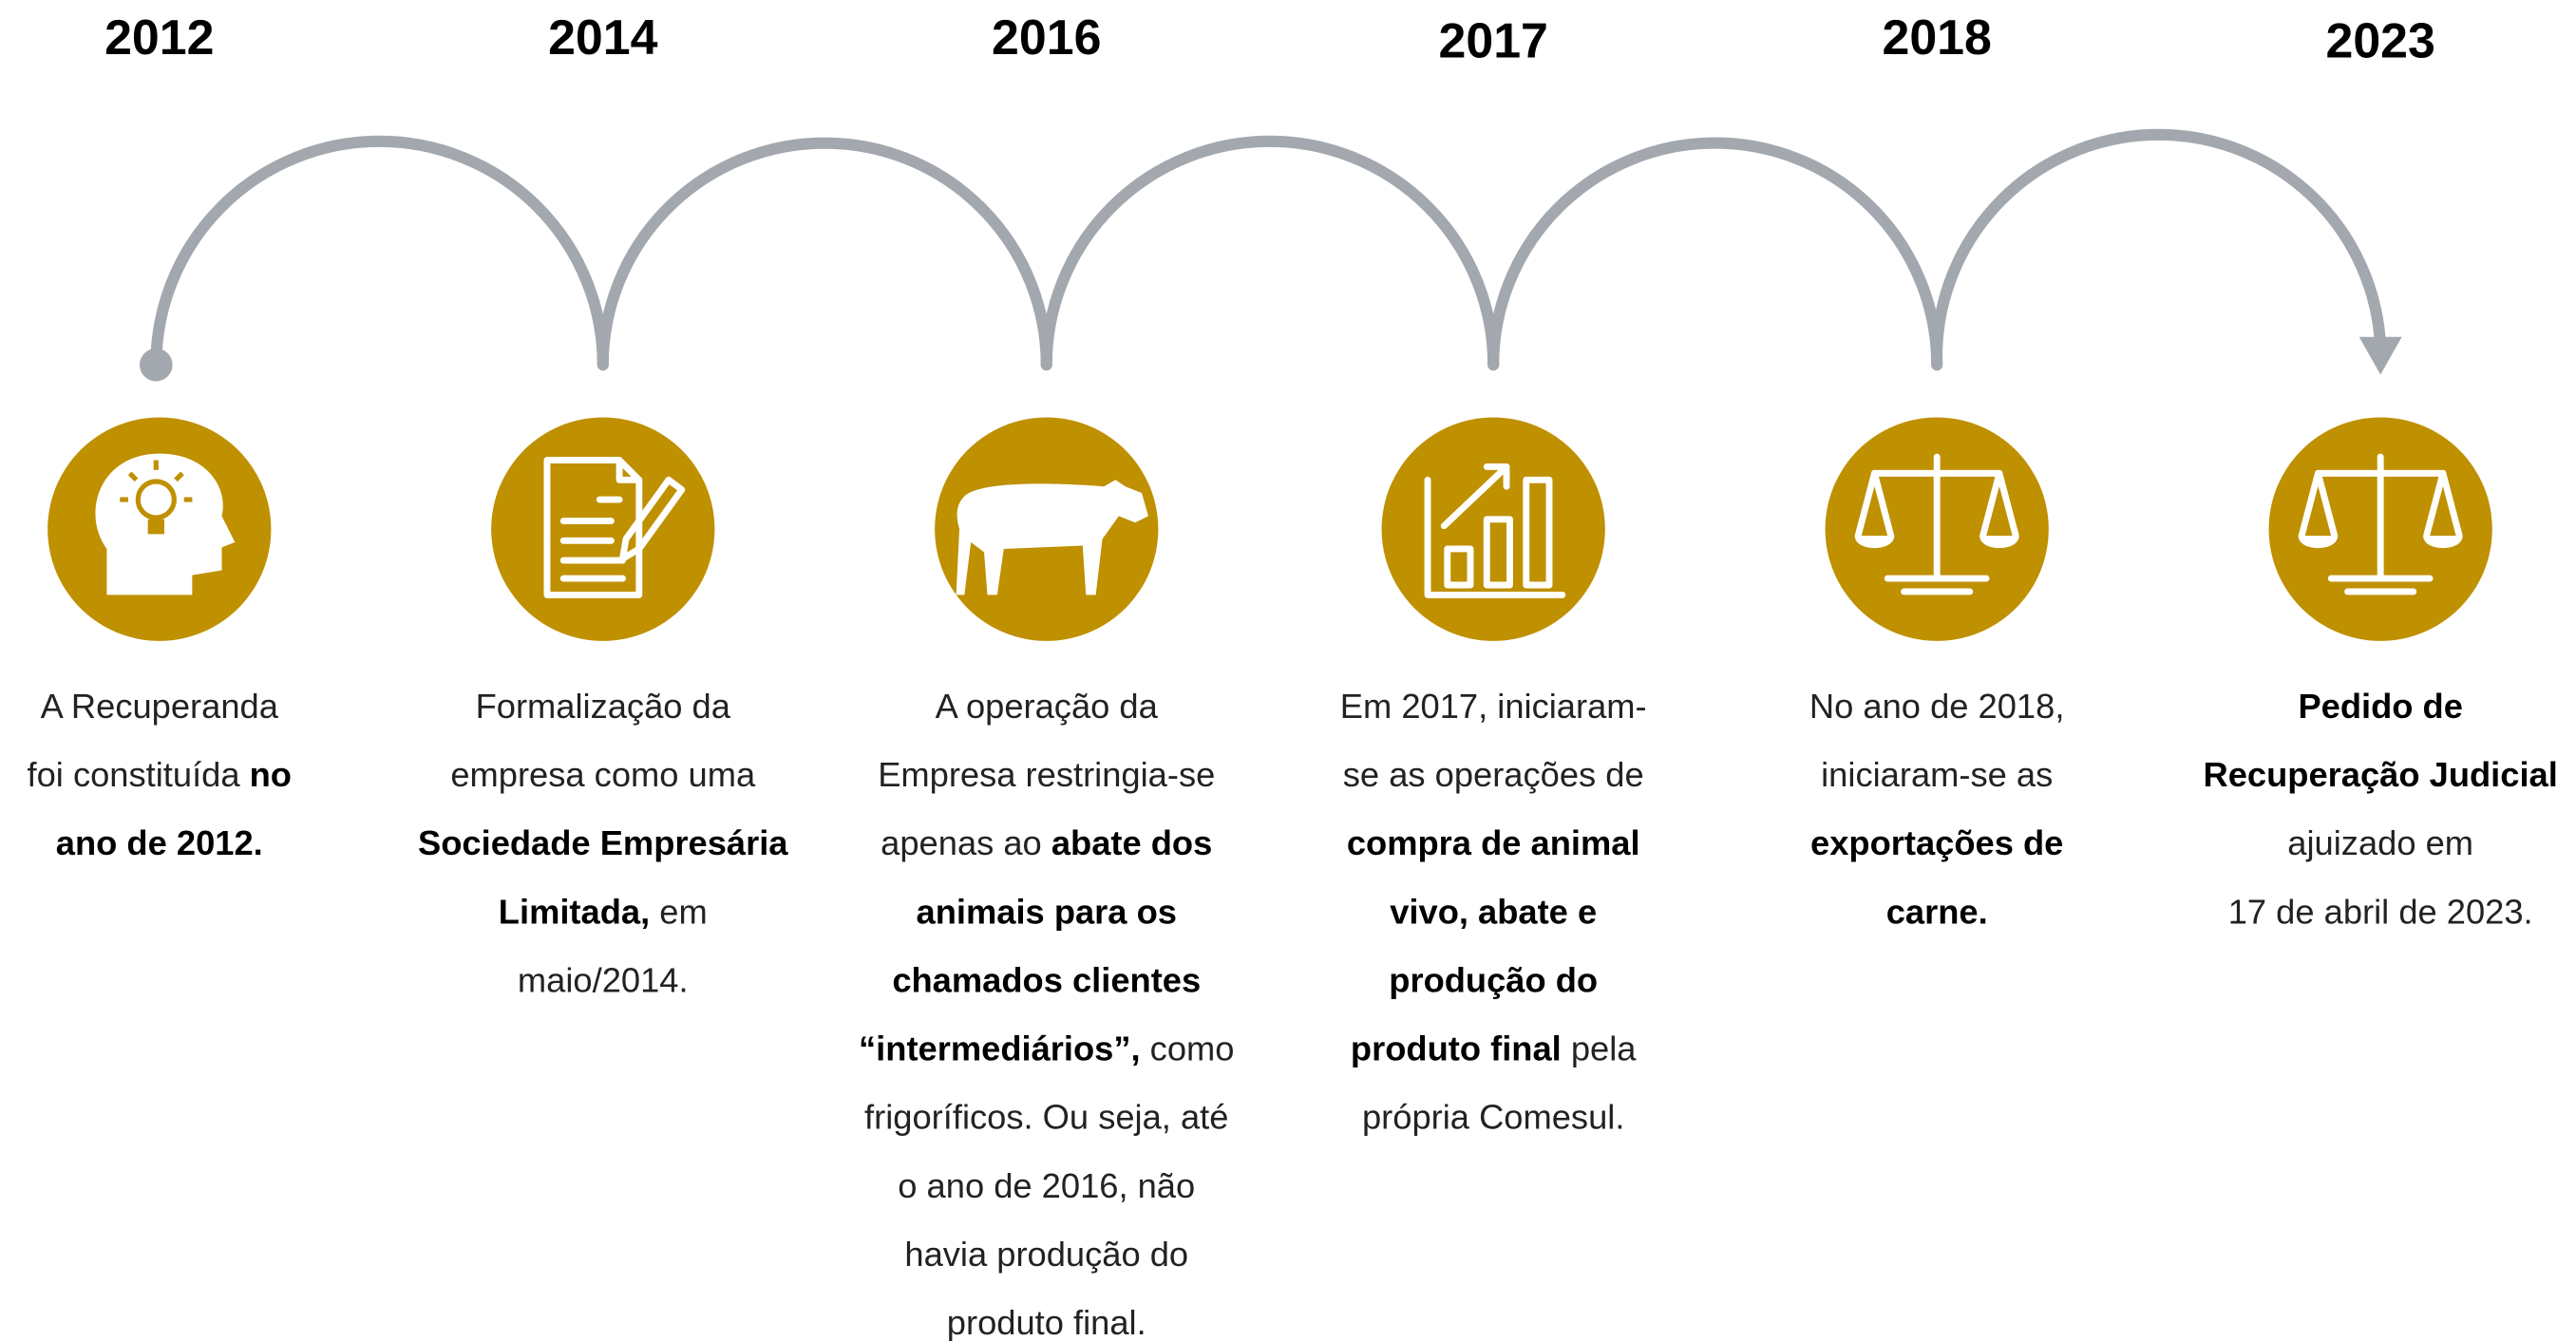 Image resolution: width=2576 pixels, height=1341 pixels. I want to click on text-run: ajuizado em, so click(2380, 843).